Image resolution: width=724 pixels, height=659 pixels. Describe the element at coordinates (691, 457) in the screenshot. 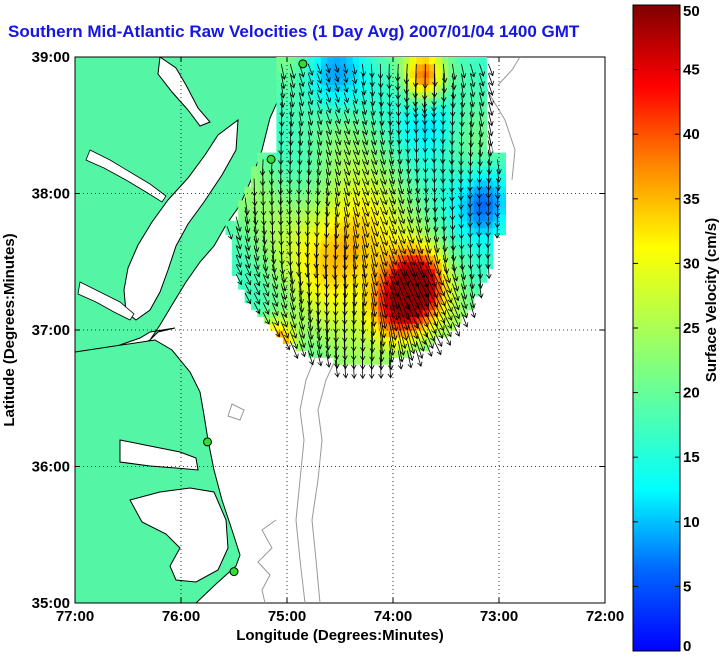

I see `colorbar-tick-label: 15` at that location.